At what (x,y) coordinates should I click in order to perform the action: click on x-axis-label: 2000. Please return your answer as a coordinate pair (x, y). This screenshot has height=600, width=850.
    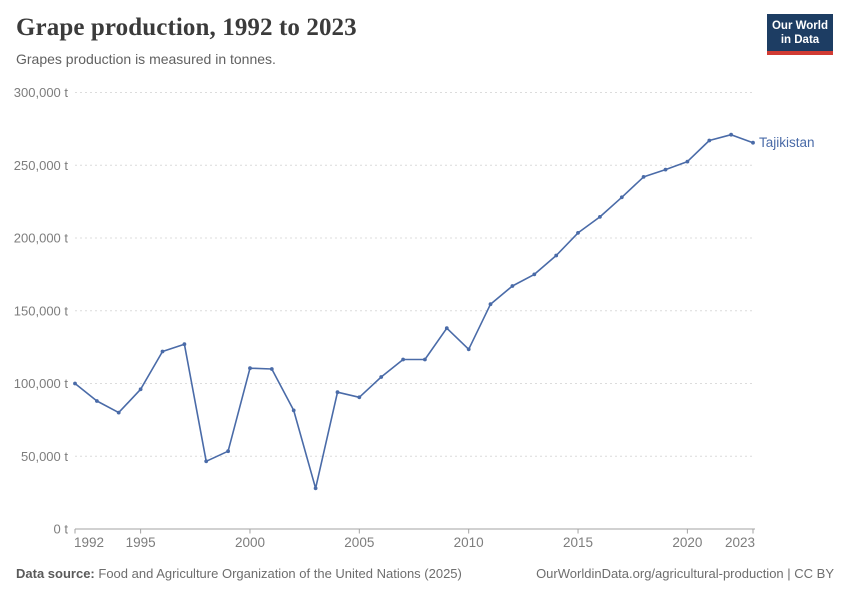
    Looking at the image, I should click on (250, 542).